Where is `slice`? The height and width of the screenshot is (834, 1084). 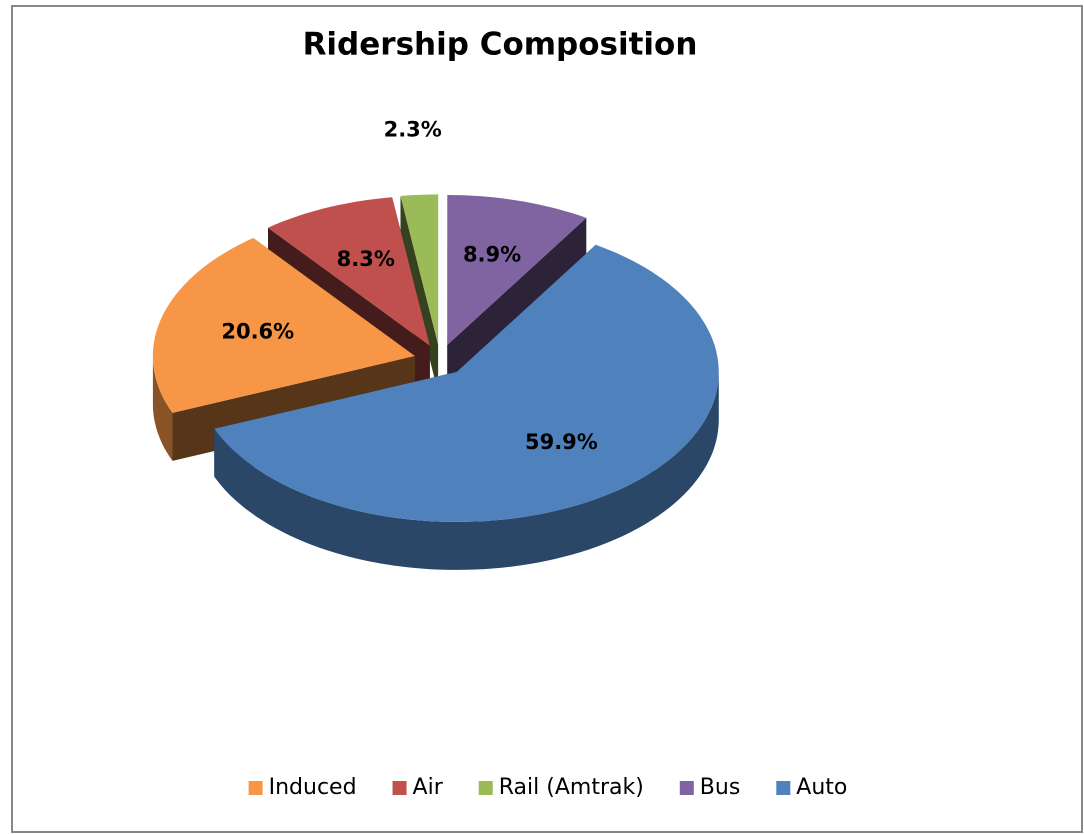 slice is located at coordinates (283, 349).